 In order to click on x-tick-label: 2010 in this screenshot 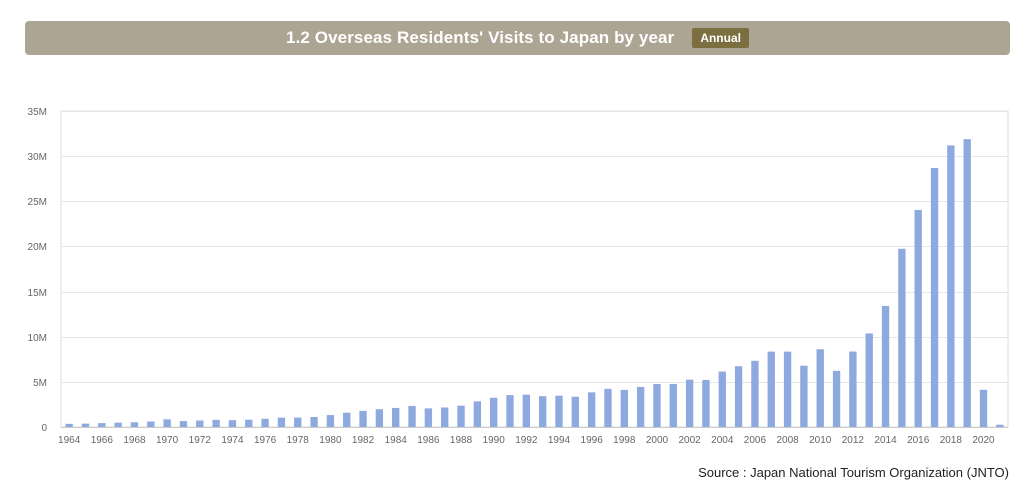, I will do `click(820, 440)`.